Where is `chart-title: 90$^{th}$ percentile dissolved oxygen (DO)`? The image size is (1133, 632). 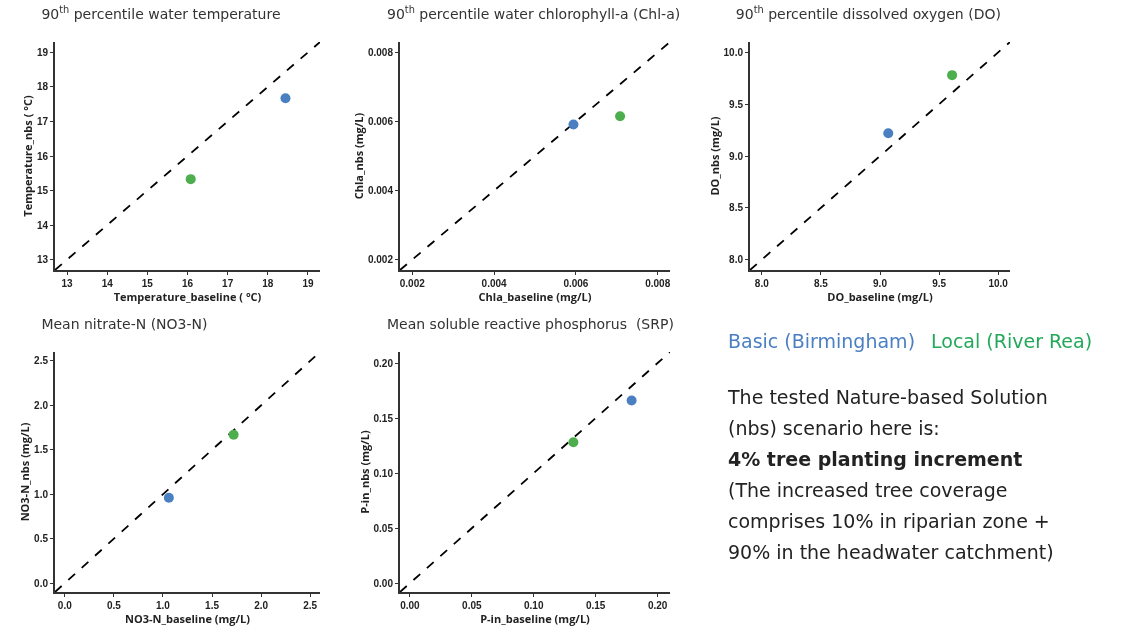 chart-title: 90$^{th}$ percentile dissolved oxygen (DO) is located at coordinates (868, 13).